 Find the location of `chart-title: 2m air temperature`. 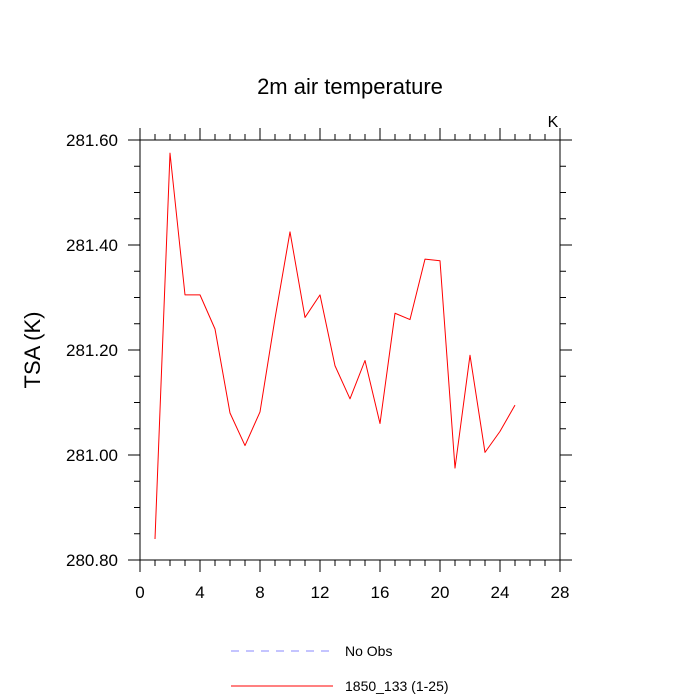

chart-title: 2m air temperature is located at coordinates (350, 86).